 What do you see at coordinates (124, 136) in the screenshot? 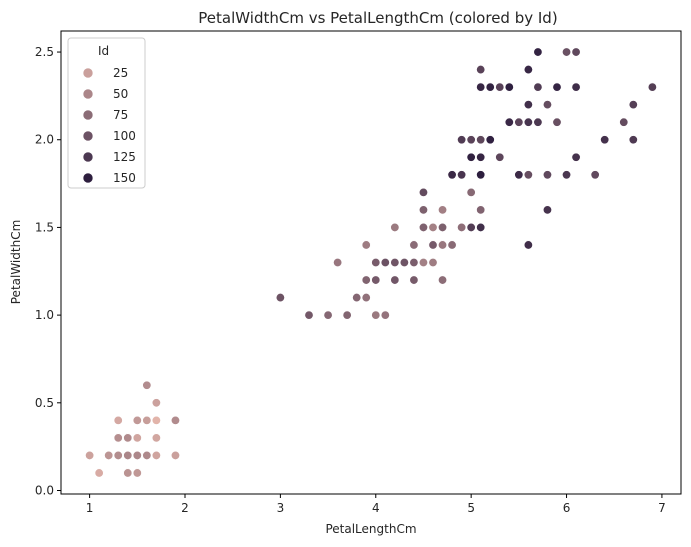
I see `legend-label: 100` at bounding box center [124, 136].